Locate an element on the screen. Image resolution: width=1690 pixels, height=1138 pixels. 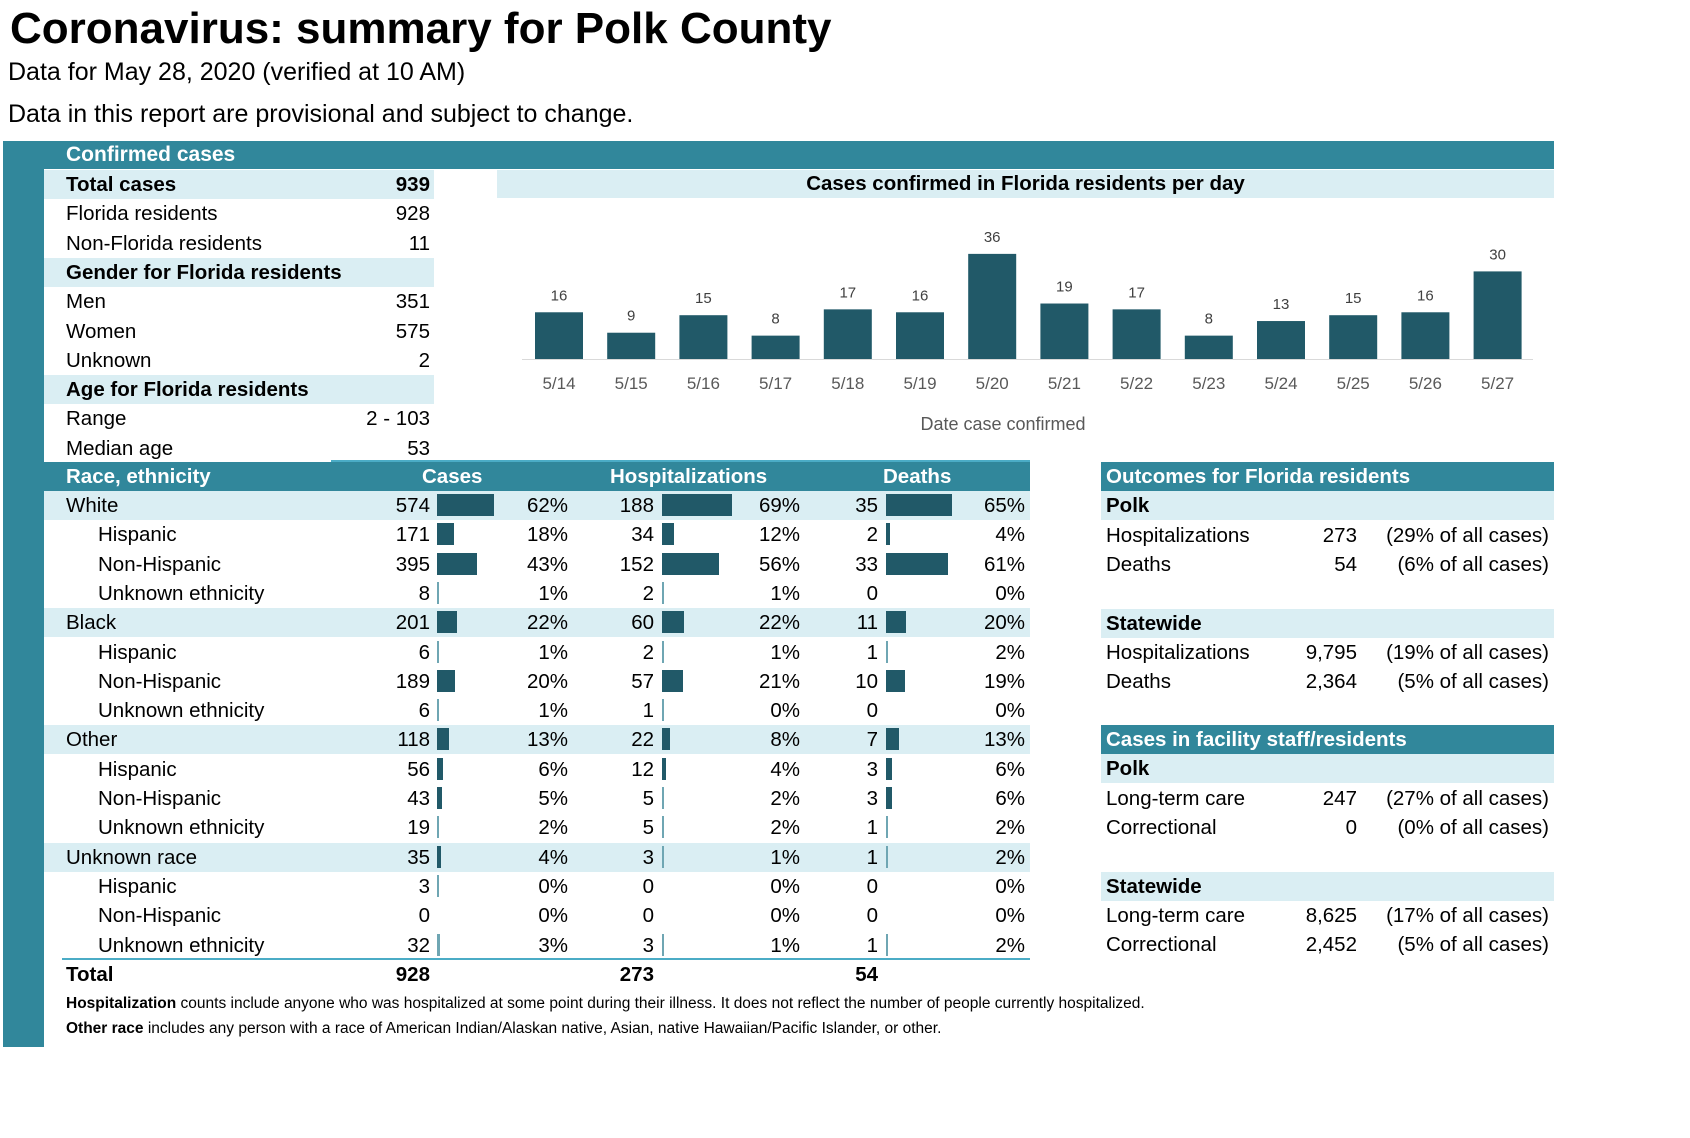
hosp-count: 0 is located at coordinates (648, 916).